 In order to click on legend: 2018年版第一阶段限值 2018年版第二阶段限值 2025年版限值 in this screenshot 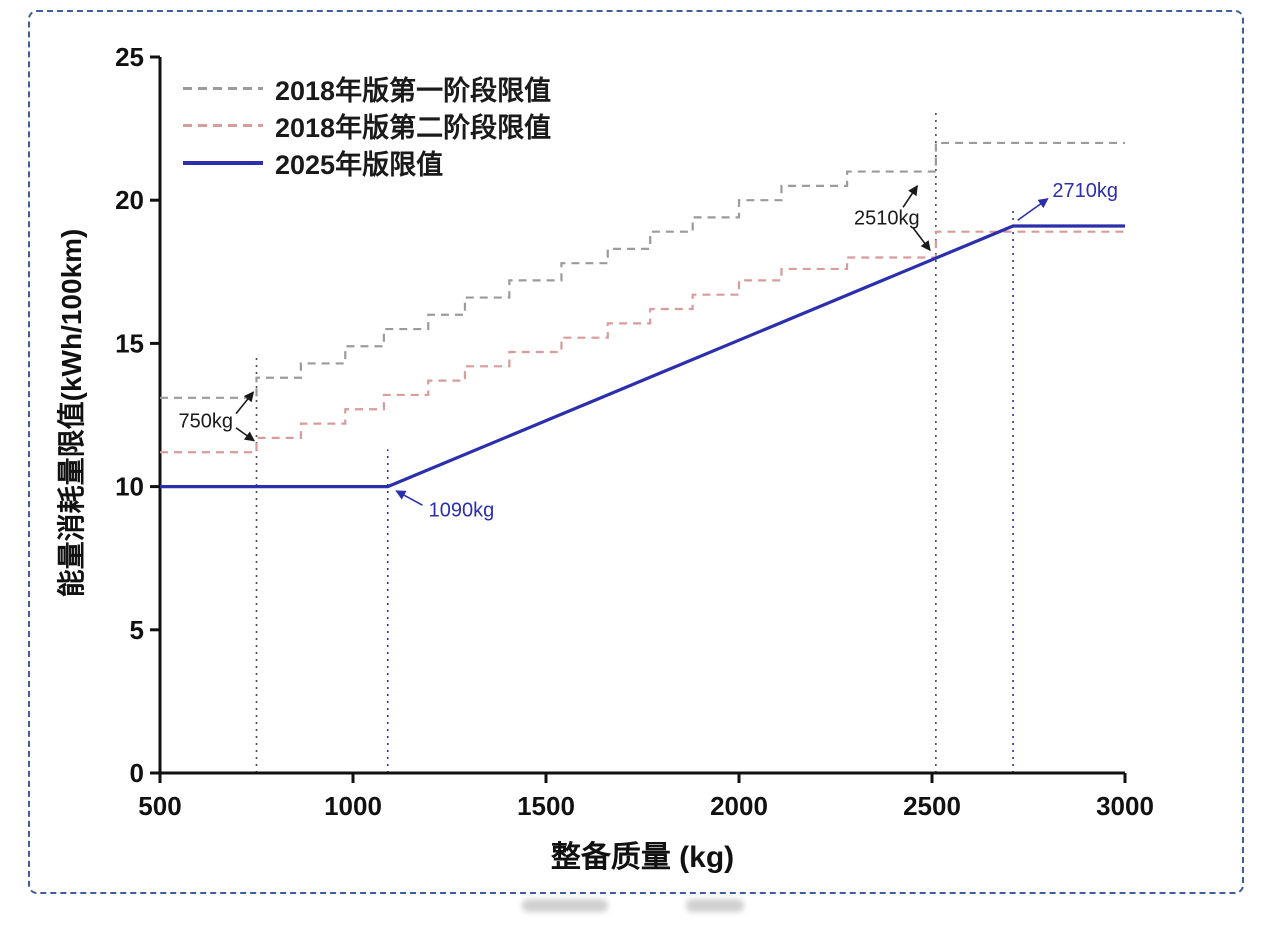, I will do `click(367, 125)`.